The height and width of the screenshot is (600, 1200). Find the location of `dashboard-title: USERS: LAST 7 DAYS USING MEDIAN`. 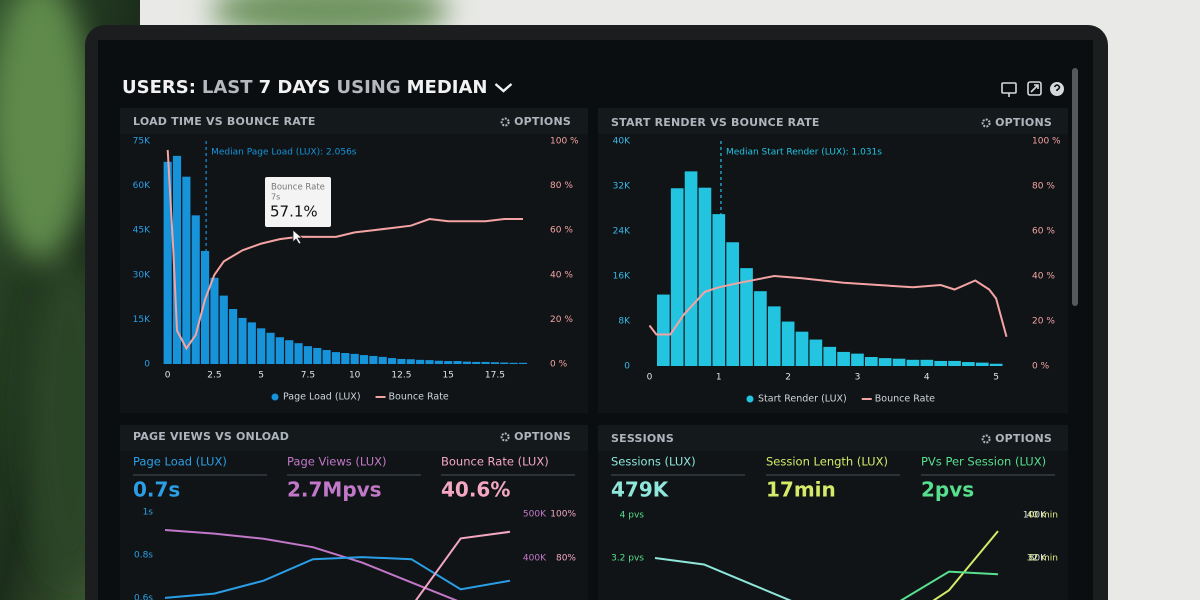

dashboard-title: USERS: LAST 7 DAYS USING MEDIAN is located at coordinates (304, 87).